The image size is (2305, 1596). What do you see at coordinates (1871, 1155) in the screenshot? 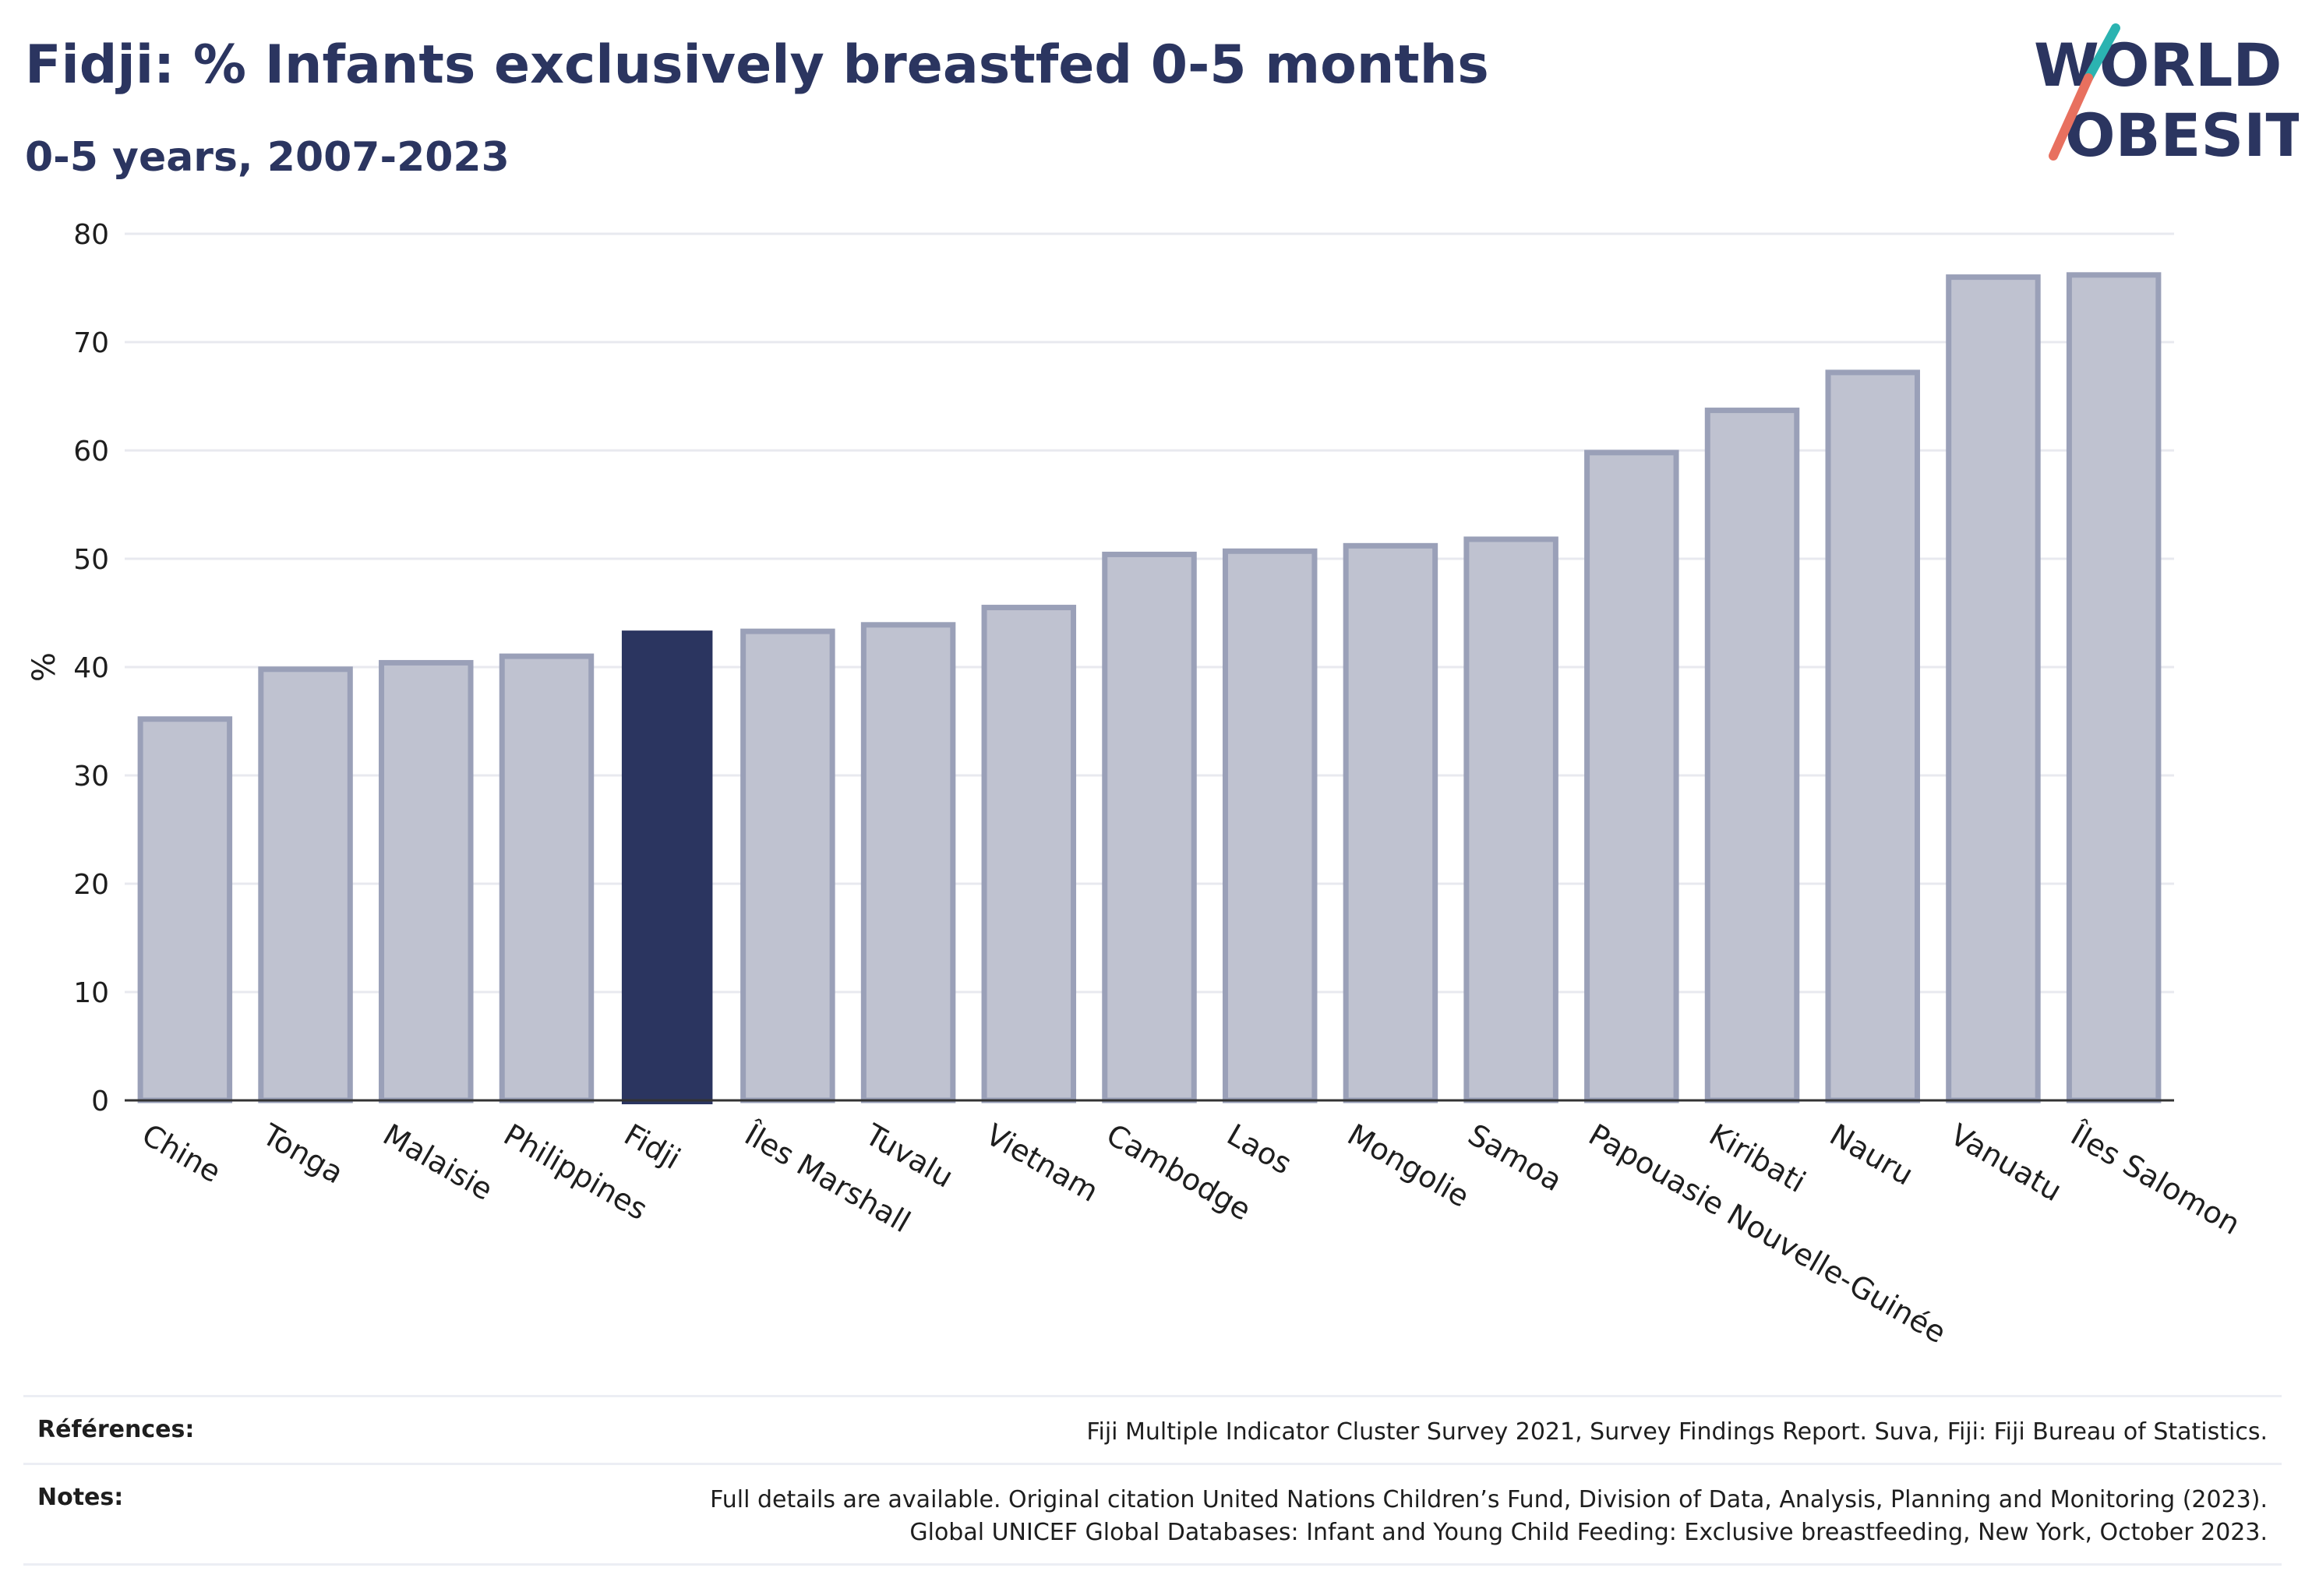
I see `x-category-label: Nauru` at bounding box center [1871, 1155].